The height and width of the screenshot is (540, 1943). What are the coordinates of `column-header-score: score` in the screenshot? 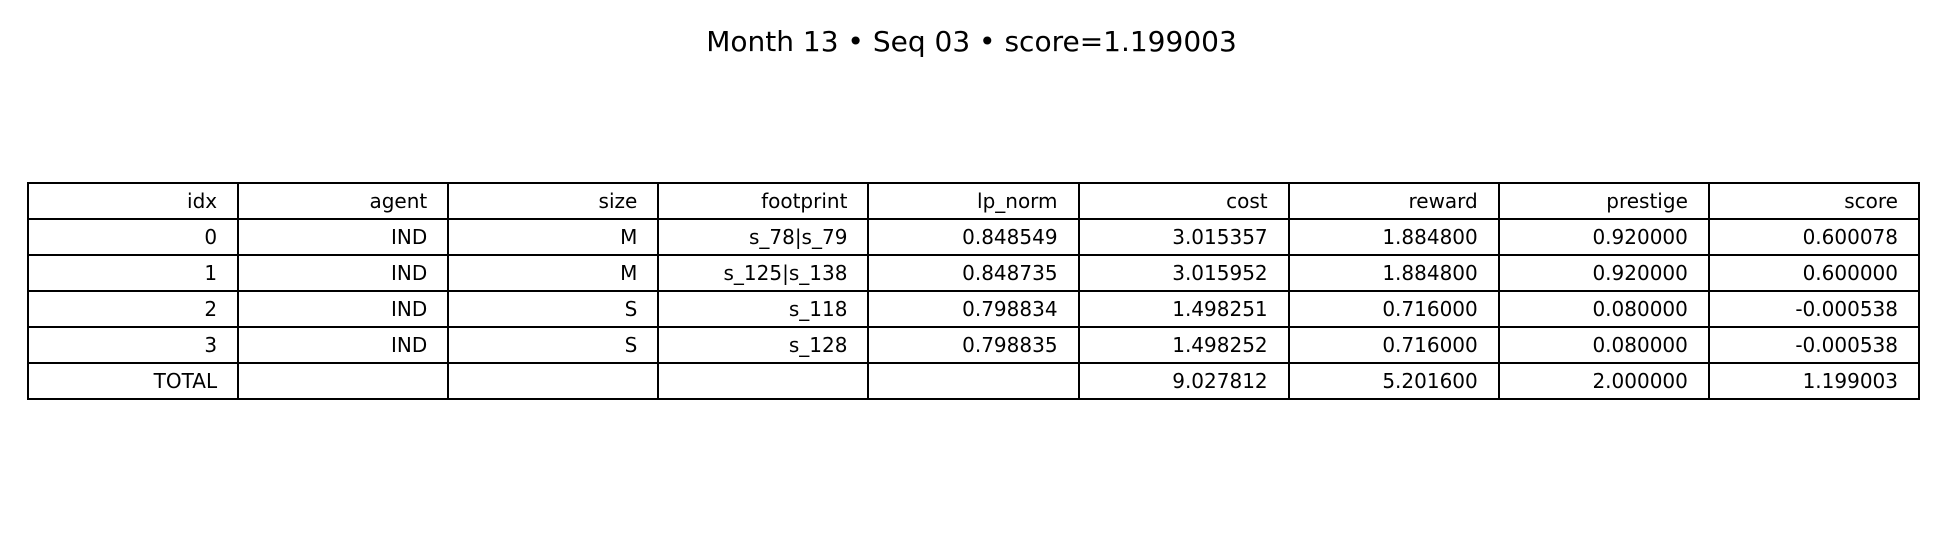 It's located at (1814, 201).